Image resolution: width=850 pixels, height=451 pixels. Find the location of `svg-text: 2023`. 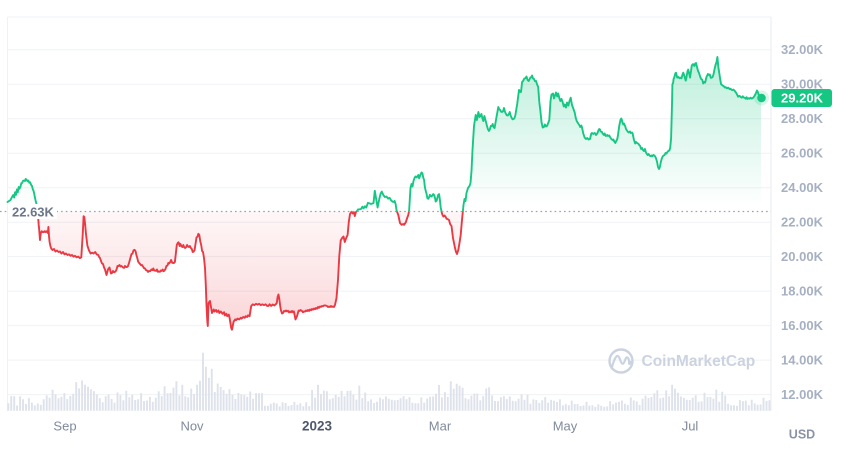

svg-text: 2023 is located at coordinates (317, 426).